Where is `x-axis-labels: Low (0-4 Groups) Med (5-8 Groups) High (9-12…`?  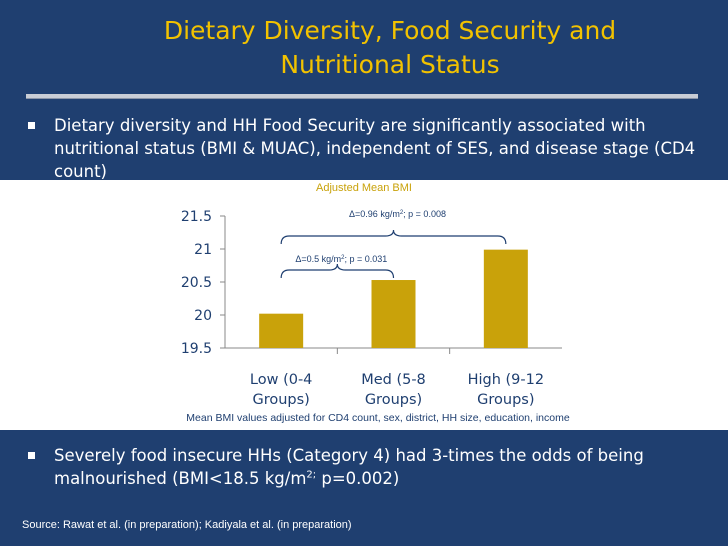
x-axis-labels: Low (0-4 Groups) Med (5-8 Groups) High (9-12… is located at coordinates (397, 390).